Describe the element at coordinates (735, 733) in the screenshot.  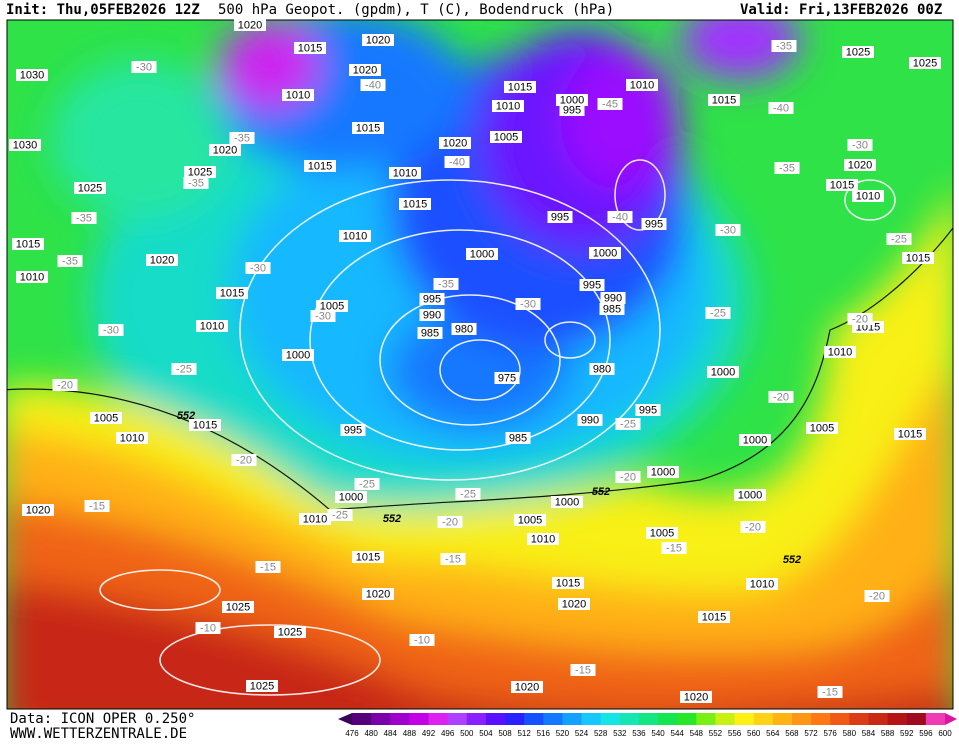
I see `colorbar-label: 556` at that location.